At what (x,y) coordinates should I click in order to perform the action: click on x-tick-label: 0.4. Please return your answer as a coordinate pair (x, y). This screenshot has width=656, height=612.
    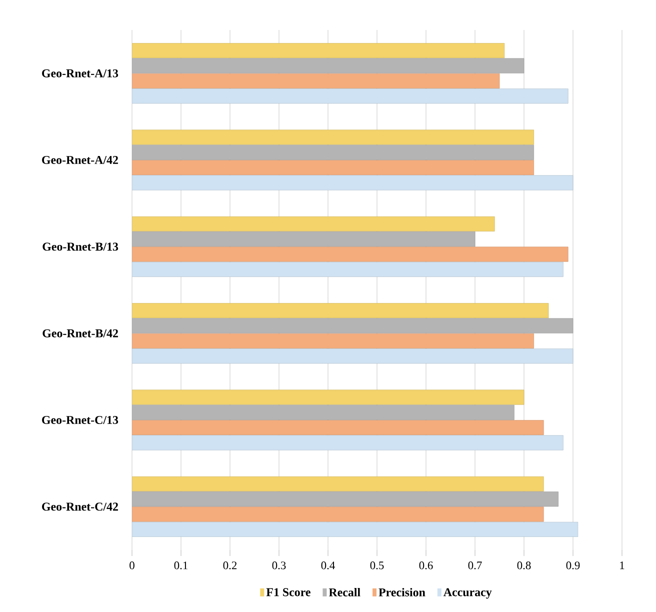
    Looking at the image, I should click on (328, 566).